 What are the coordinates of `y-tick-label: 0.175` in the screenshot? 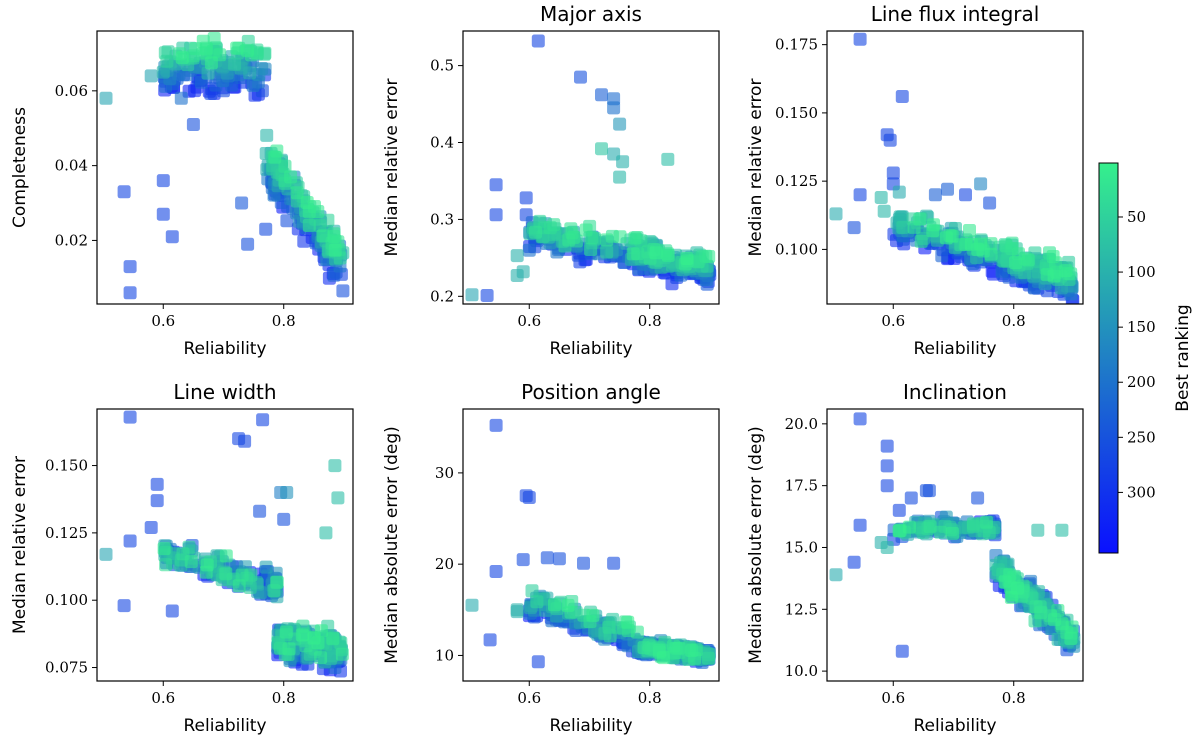 It's located at (796, 45).